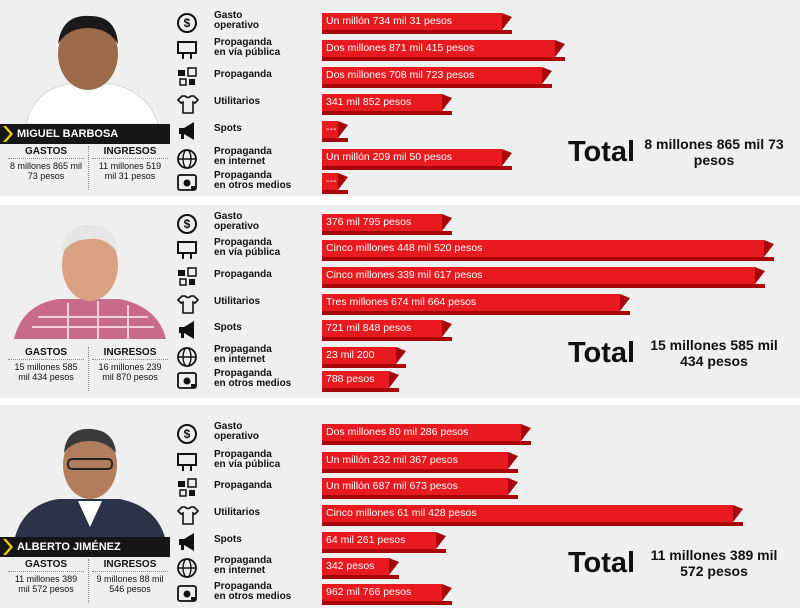 The image size is (800, 608). Describe the element at coordinates (427, 432) in the screenshot. I see `expense-bar: Dos millones 80 mil 286 pesos` at that location.